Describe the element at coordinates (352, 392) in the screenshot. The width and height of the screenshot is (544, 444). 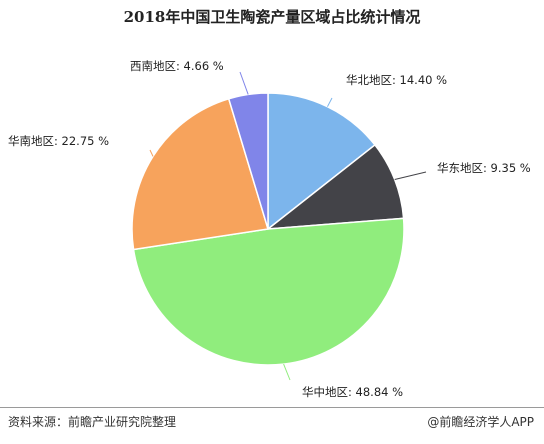
I see `slice-label-3: 华中地区: 48.84 %` at that location.